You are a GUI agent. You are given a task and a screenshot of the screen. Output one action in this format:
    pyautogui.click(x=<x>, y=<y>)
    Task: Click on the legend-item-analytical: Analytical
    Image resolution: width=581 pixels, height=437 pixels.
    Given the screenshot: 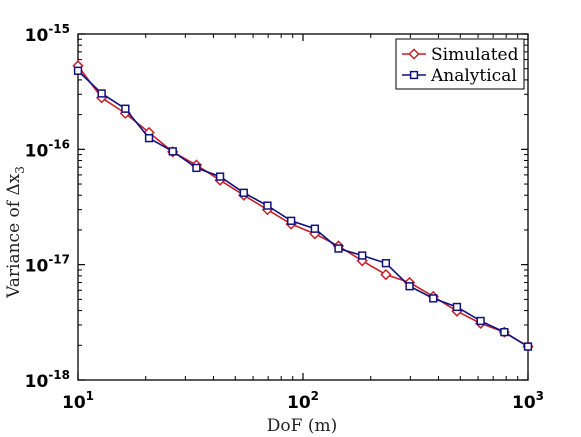 What is the action you would take?
    pyautogui.click(x=459, y=76)
    